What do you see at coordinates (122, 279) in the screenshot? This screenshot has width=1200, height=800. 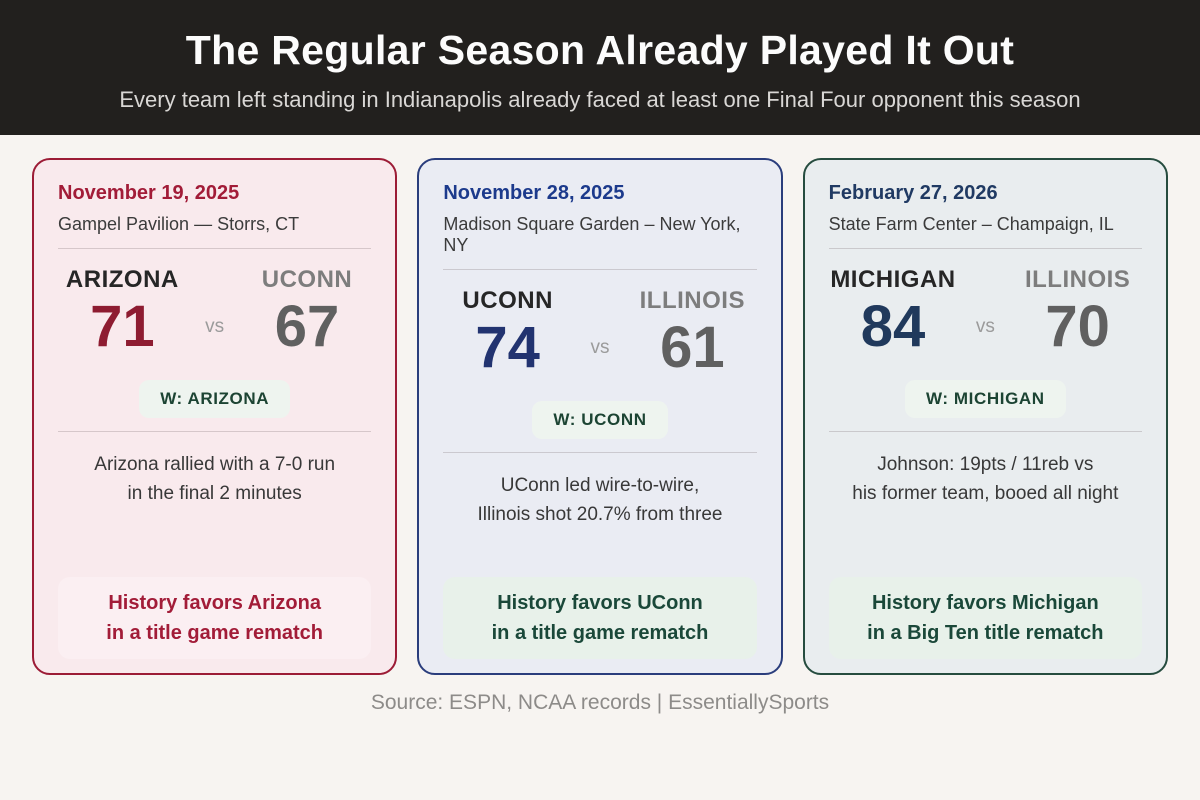 I see `team-name-home: ARIZONA` at bounding box center [122, 279].